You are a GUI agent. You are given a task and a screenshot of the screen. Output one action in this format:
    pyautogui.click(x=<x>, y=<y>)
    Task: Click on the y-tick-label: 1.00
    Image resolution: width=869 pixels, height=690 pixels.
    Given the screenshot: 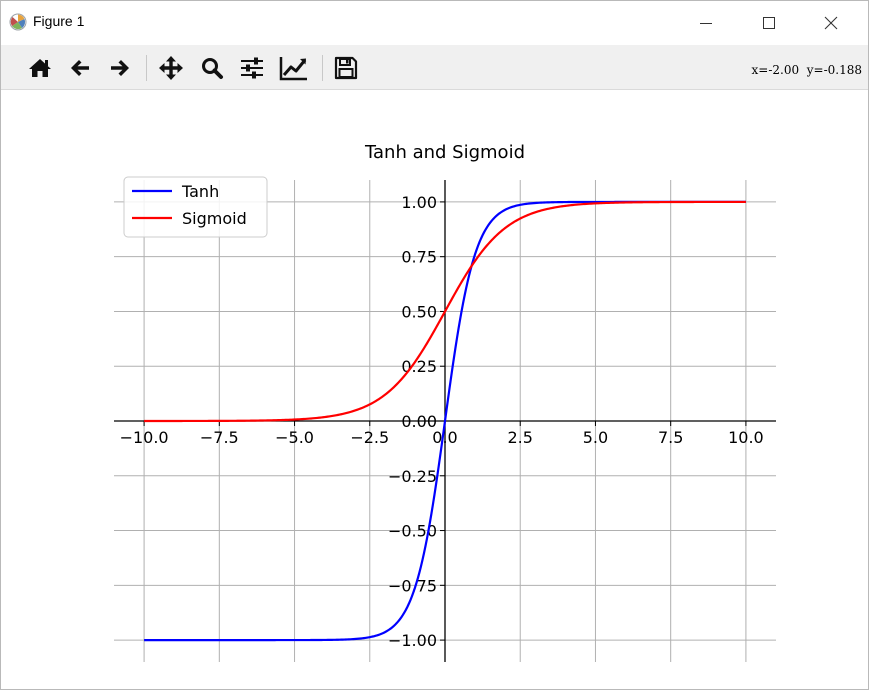 What is the action you would take?
    pyautogui.click(x=419, y=202)
    